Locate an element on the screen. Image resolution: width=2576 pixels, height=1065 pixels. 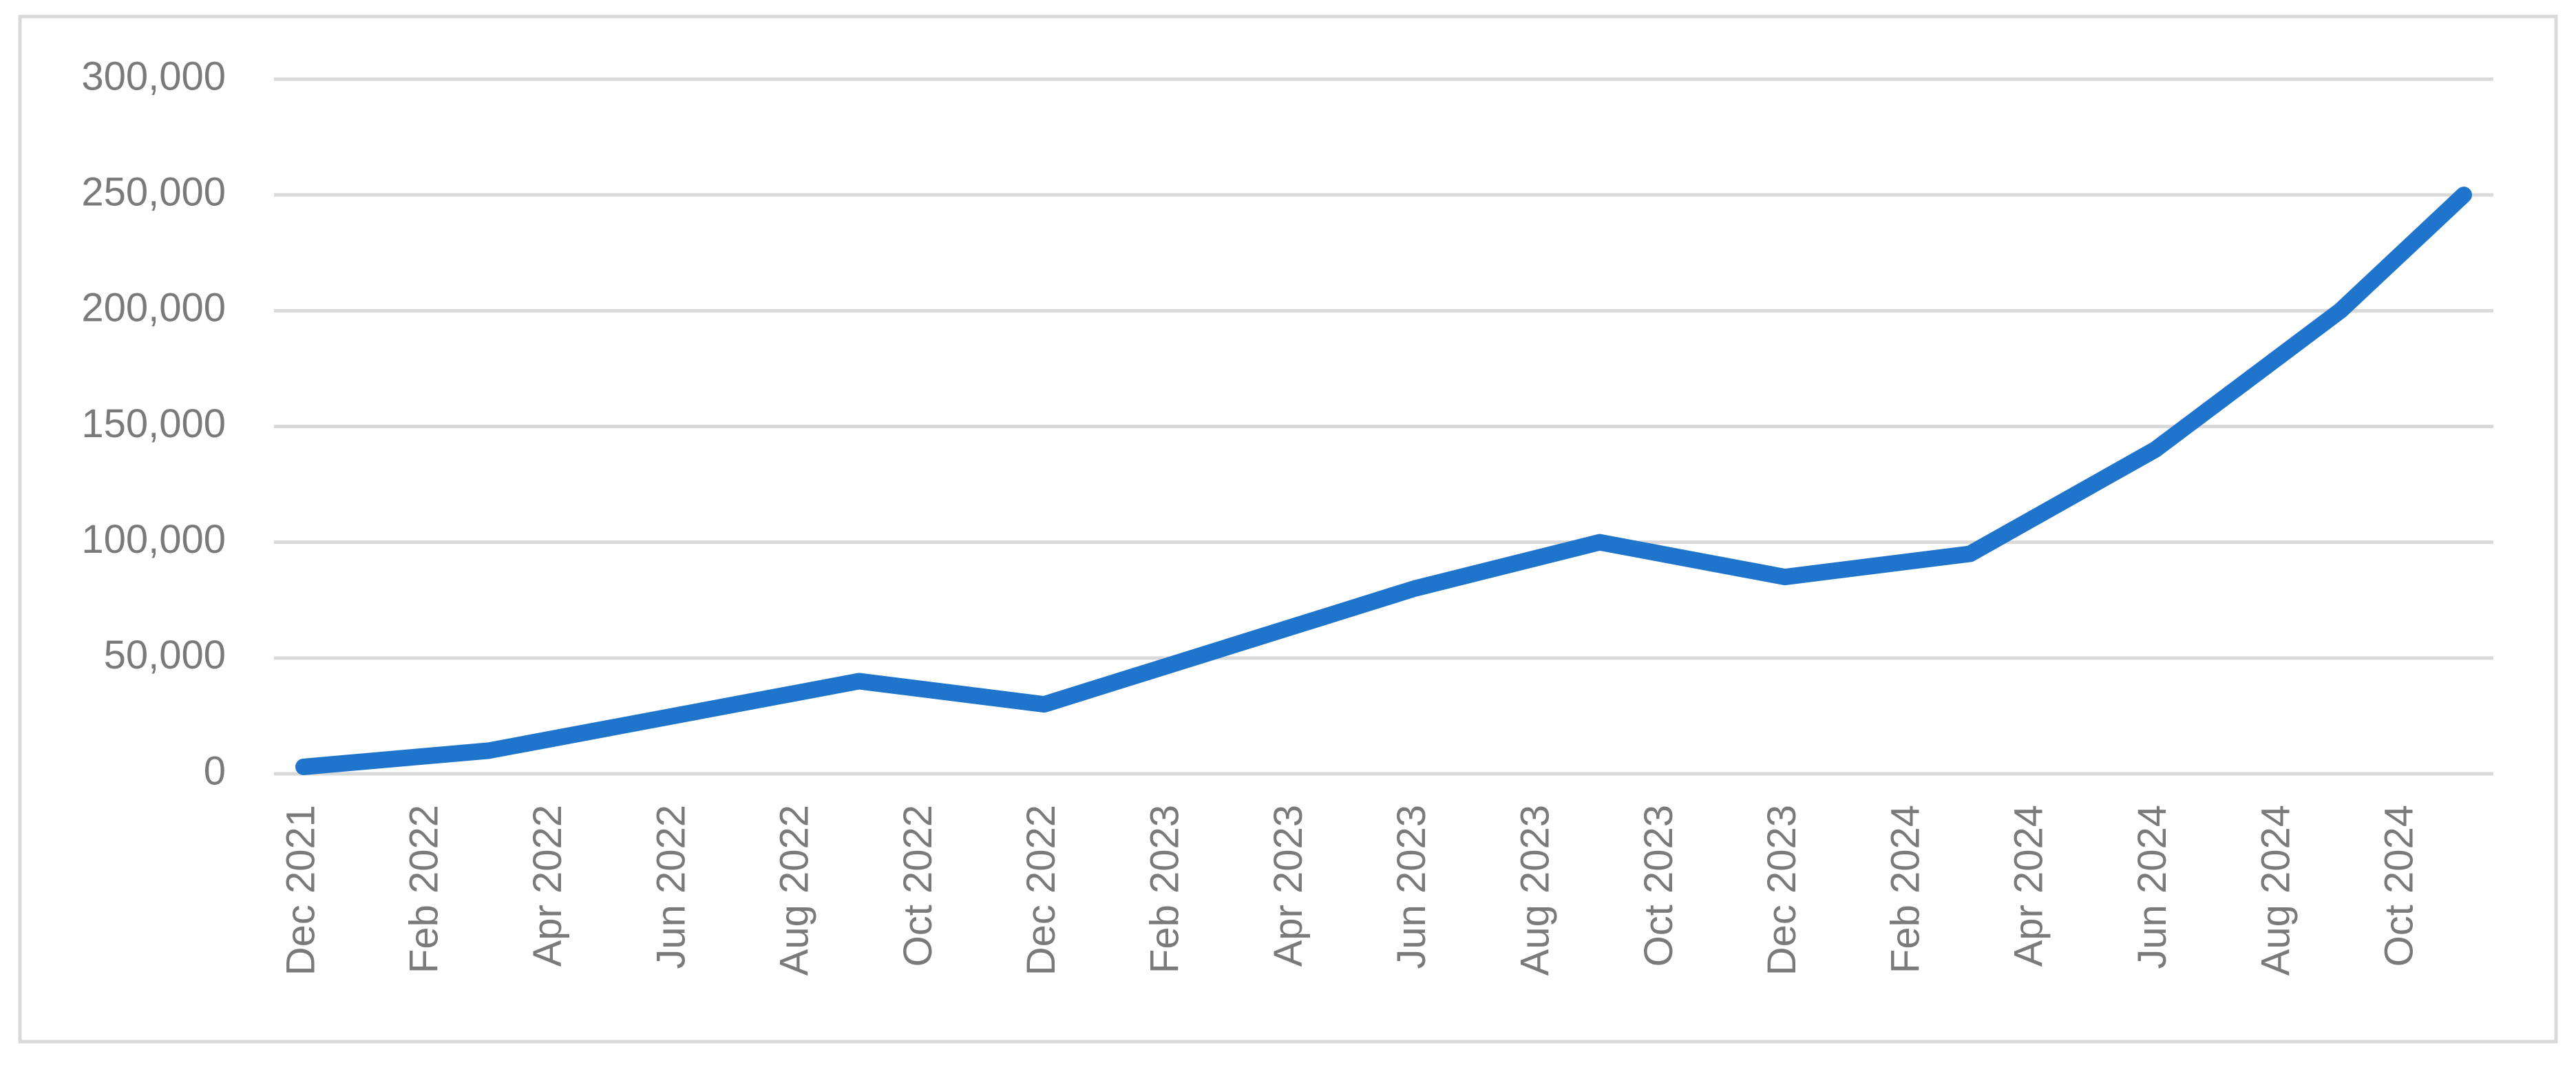
x-tick-label: Feb 2022 is located at coordinates (424, 889).